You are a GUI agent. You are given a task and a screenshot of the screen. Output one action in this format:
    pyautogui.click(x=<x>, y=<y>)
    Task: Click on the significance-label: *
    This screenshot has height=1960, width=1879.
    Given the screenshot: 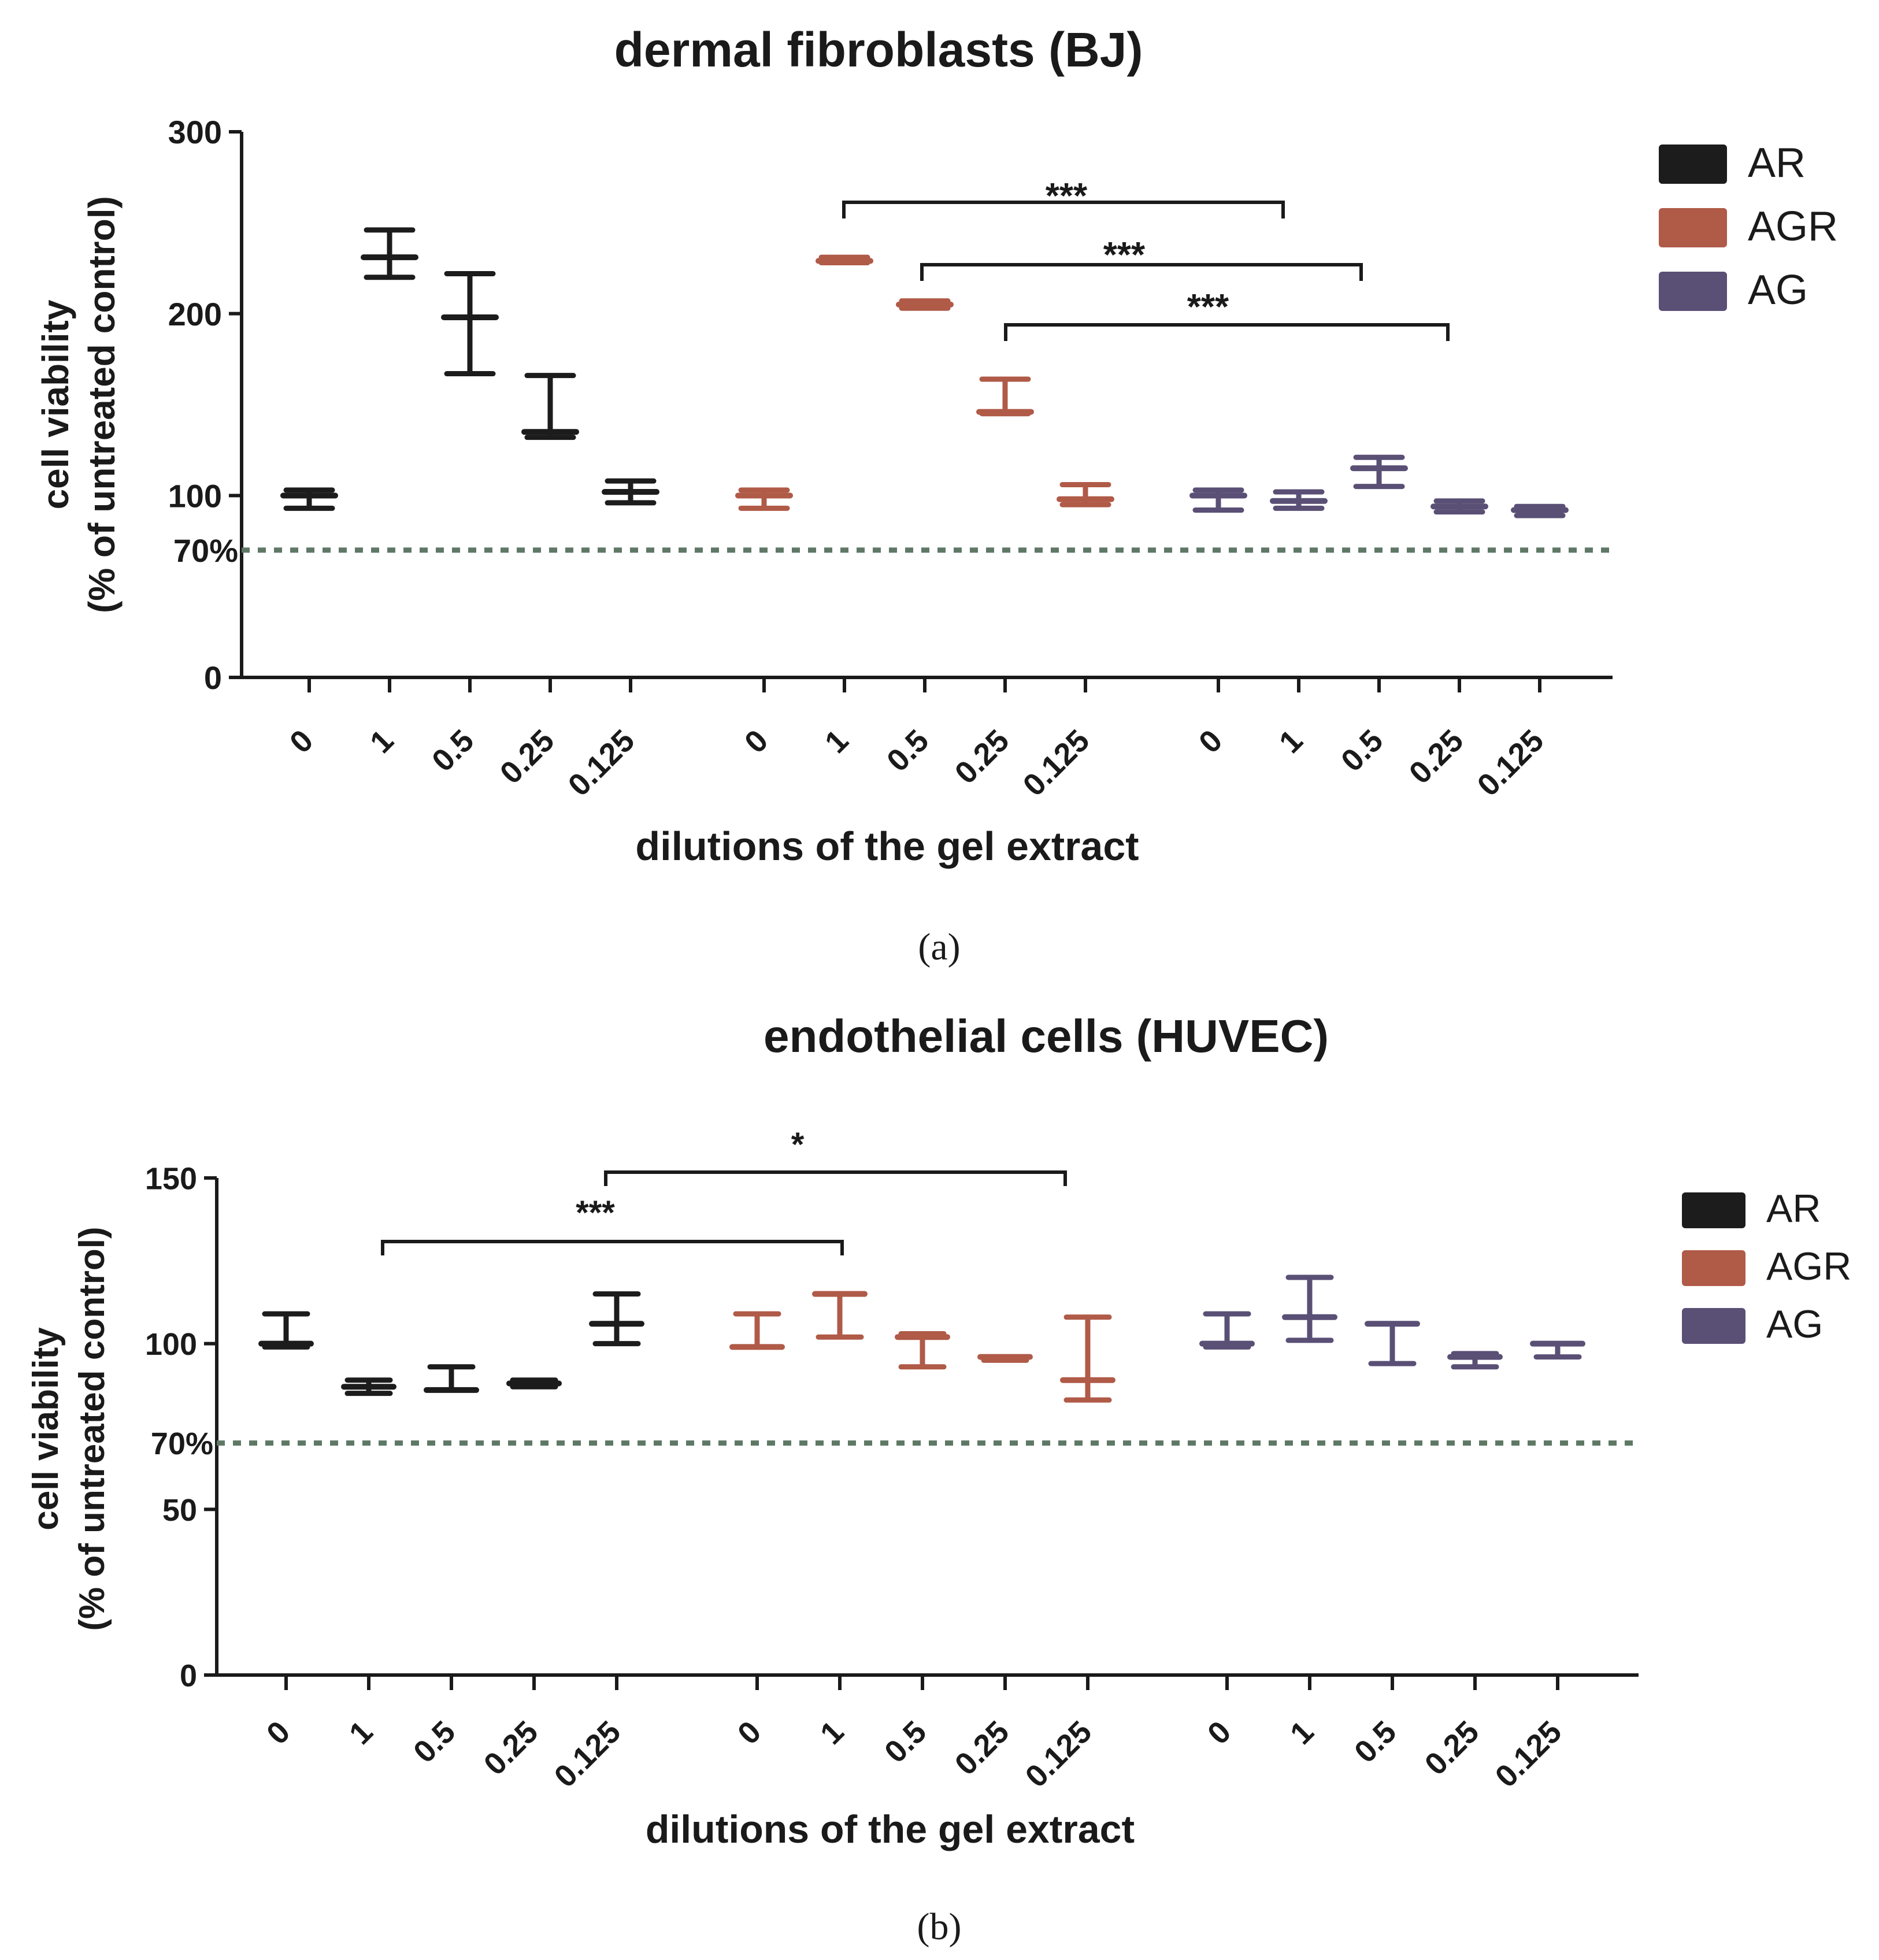 What is the action you would take?
    pyautogui.click(x=798, y=1145)
    